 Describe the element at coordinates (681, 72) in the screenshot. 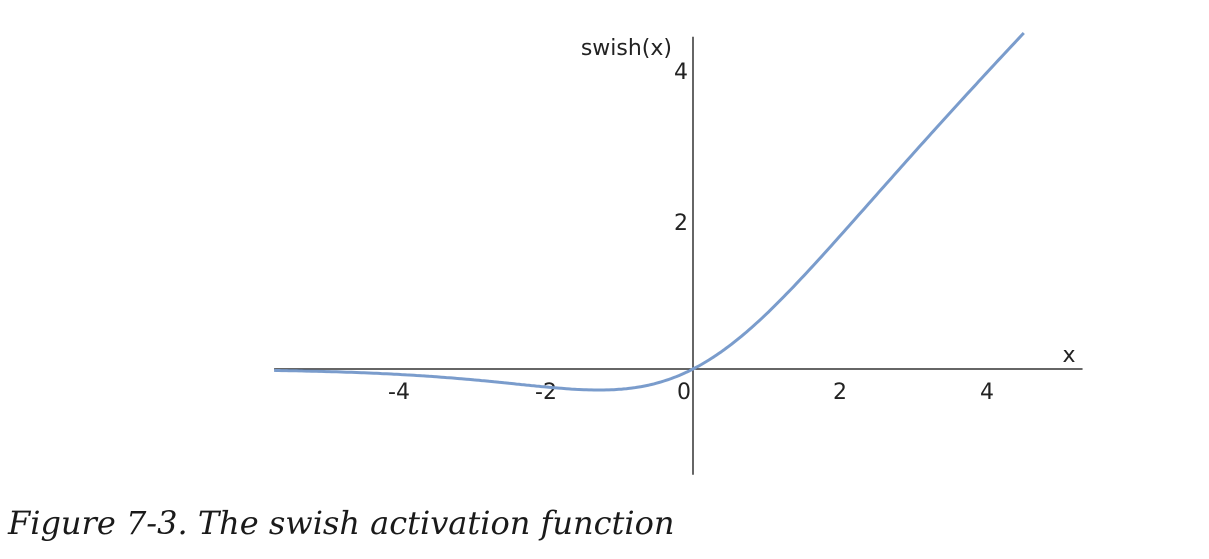

I see `y-tick-label: 4` at that location.